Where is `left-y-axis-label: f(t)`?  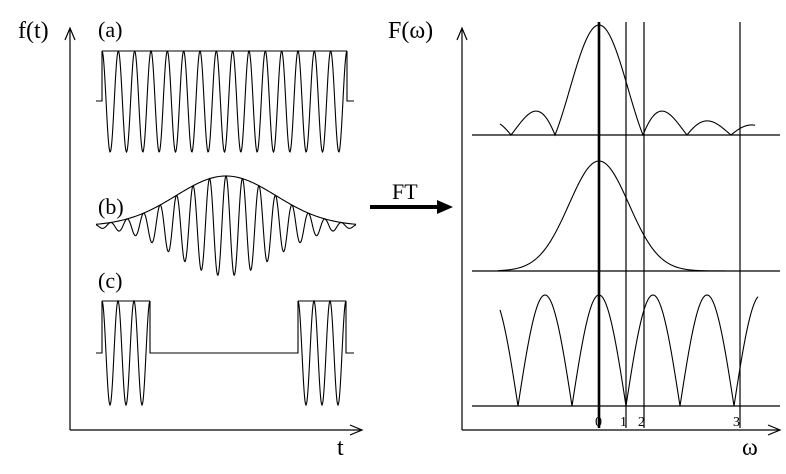
left-y-axis-label: f(t) is located at coordinates (33, 31).